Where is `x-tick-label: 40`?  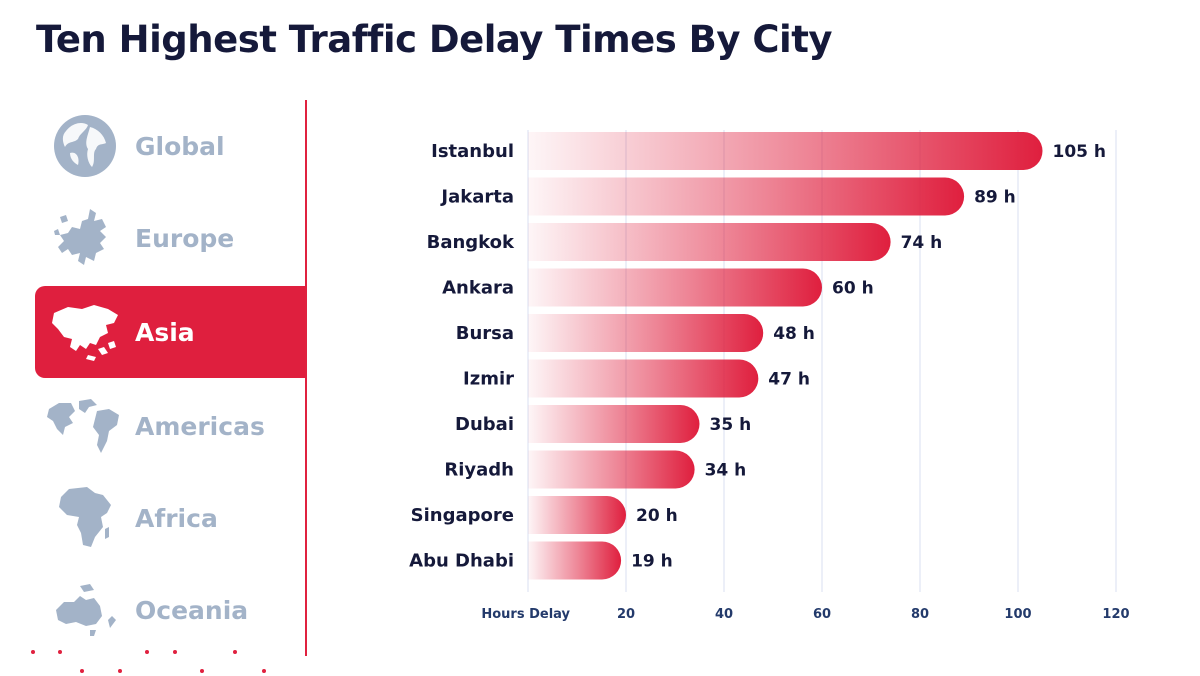
x-tick-label: 40 is located at coordinates (724, 614).